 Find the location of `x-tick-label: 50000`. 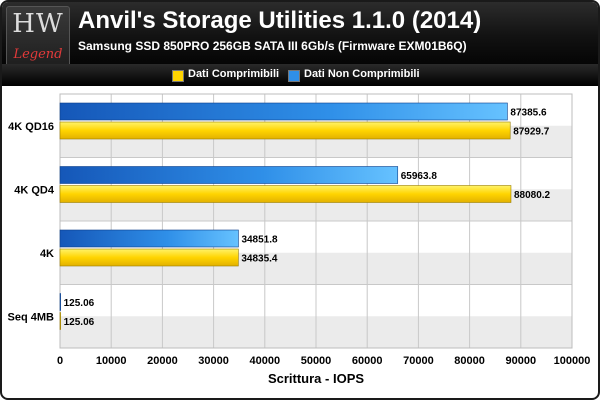

x-tick-label: 50000 is located at coordinates (316, 361).